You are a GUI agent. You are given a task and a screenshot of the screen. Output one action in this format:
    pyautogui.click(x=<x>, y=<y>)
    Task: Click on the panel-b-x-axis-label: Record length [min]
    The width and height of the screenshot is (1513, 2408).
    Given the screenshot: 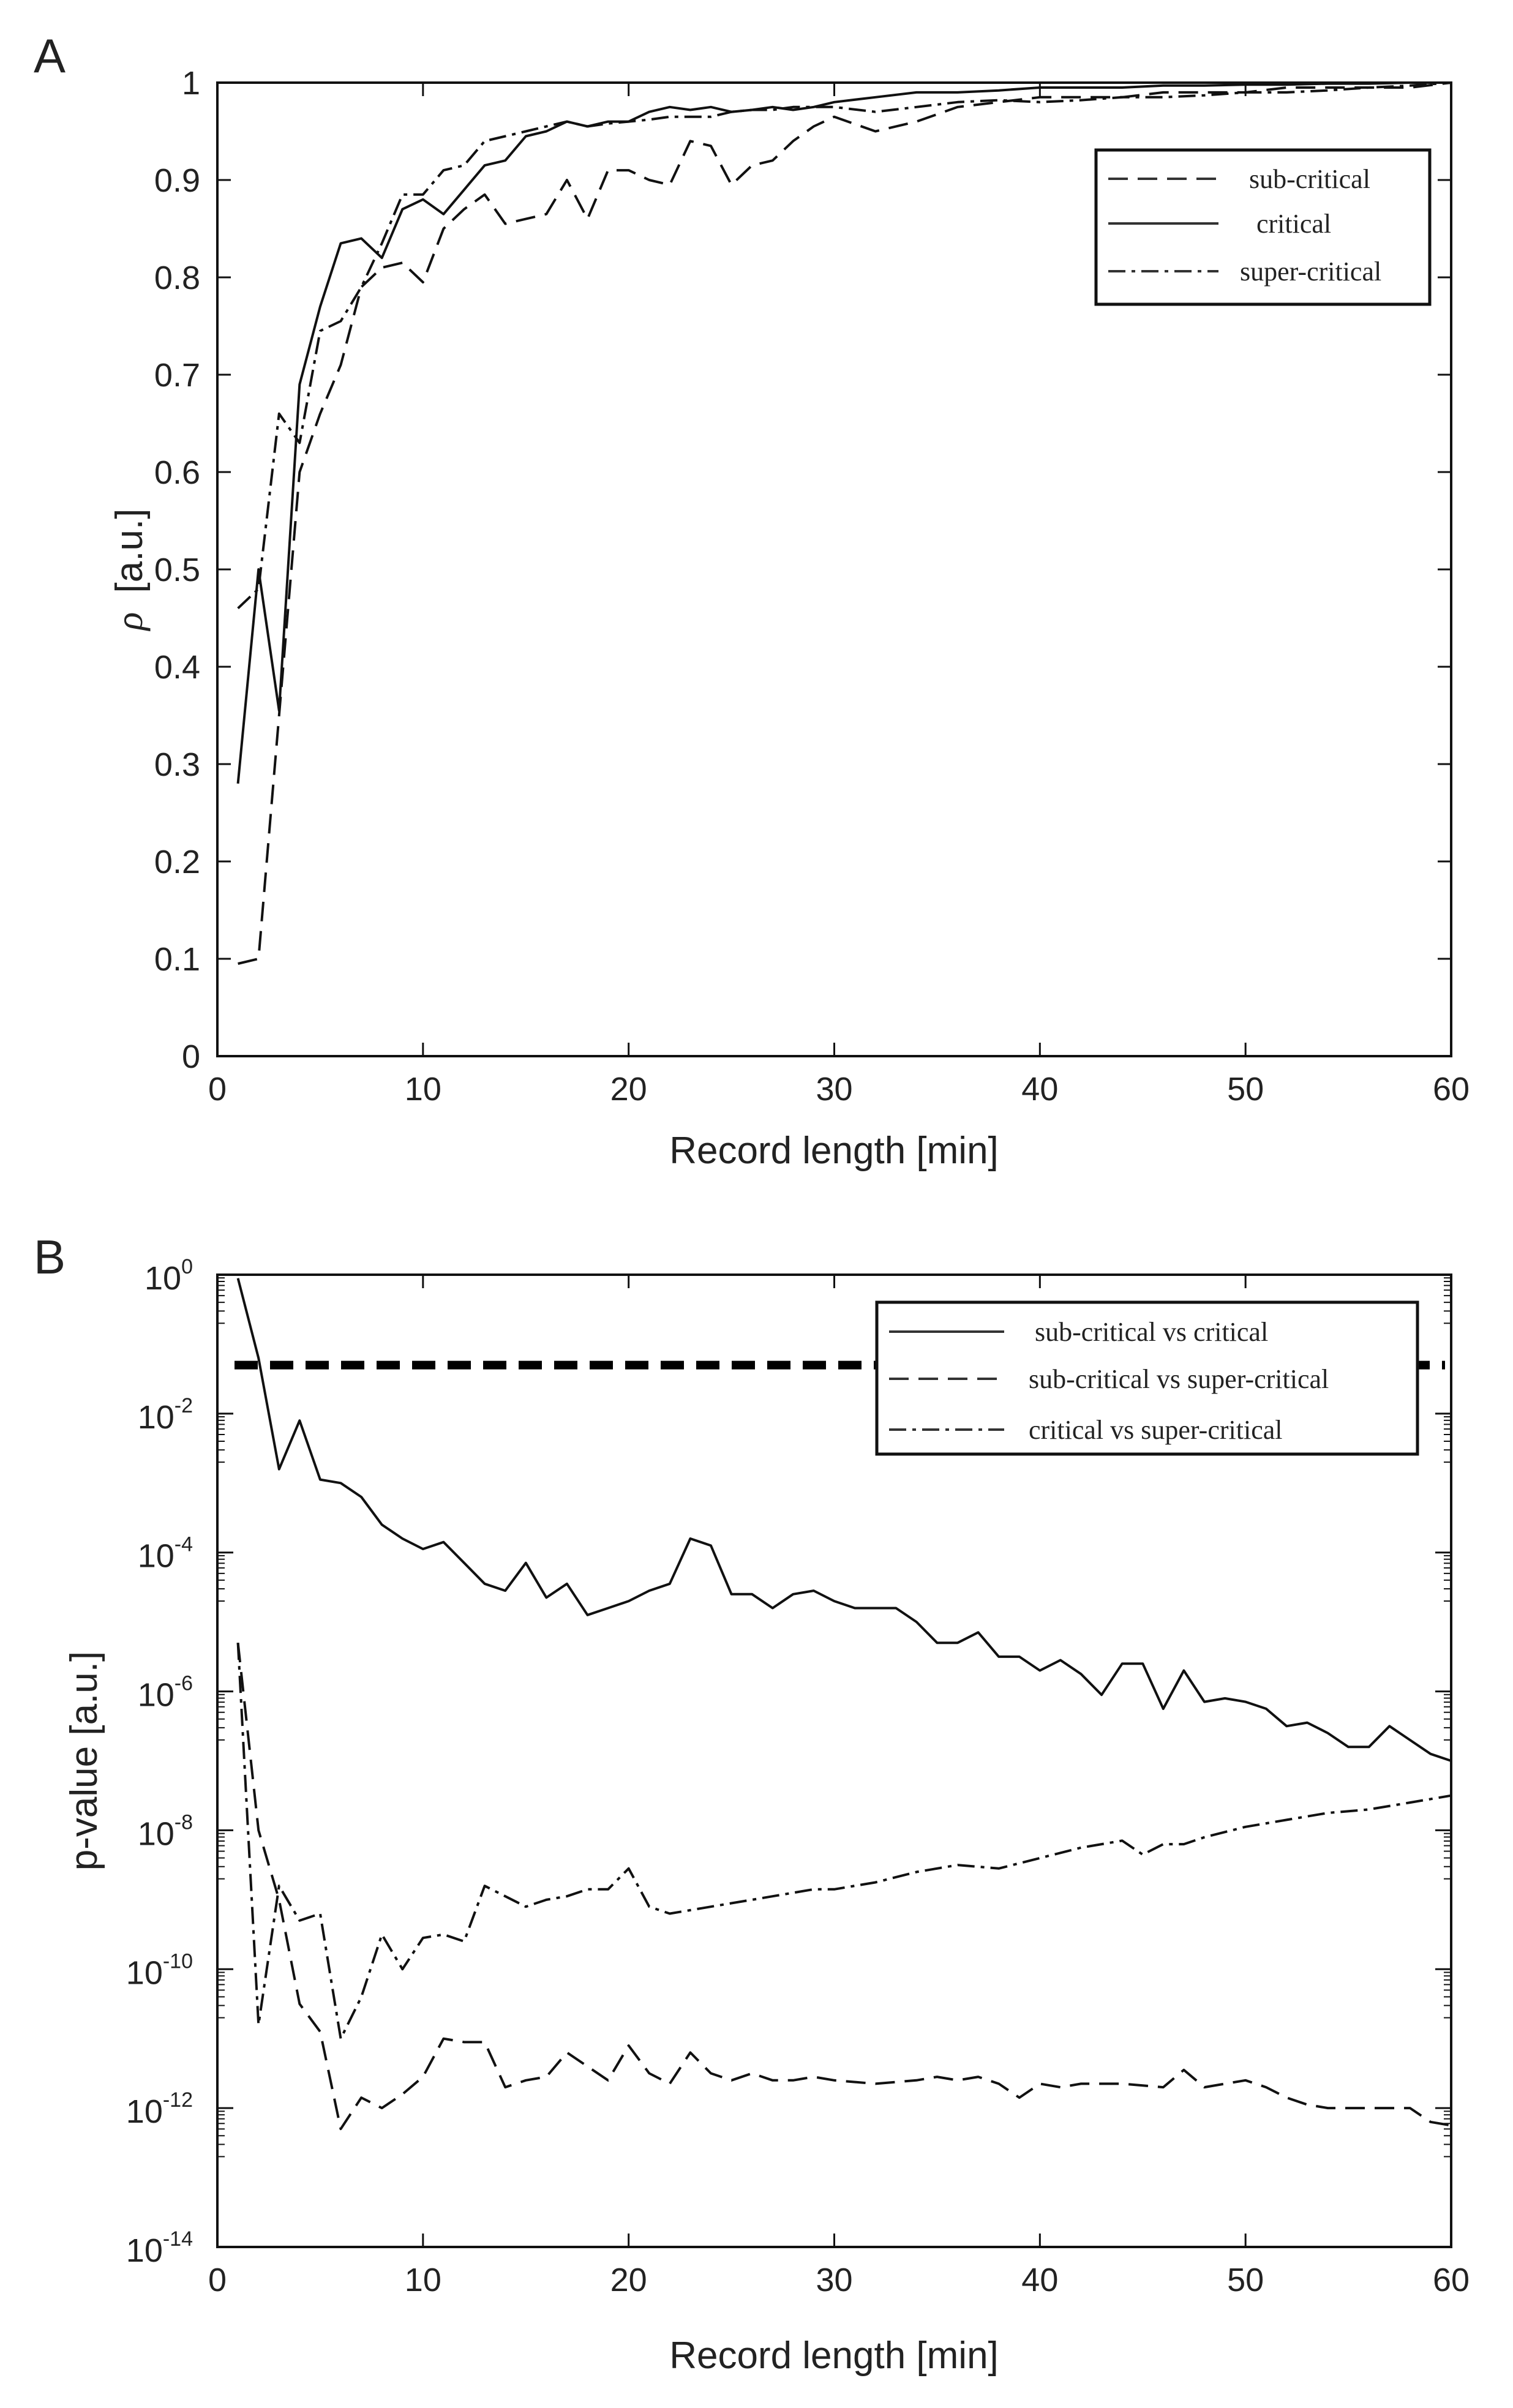 What is the action you would take?
    pyautogui.click(x=834, y=2356)
    